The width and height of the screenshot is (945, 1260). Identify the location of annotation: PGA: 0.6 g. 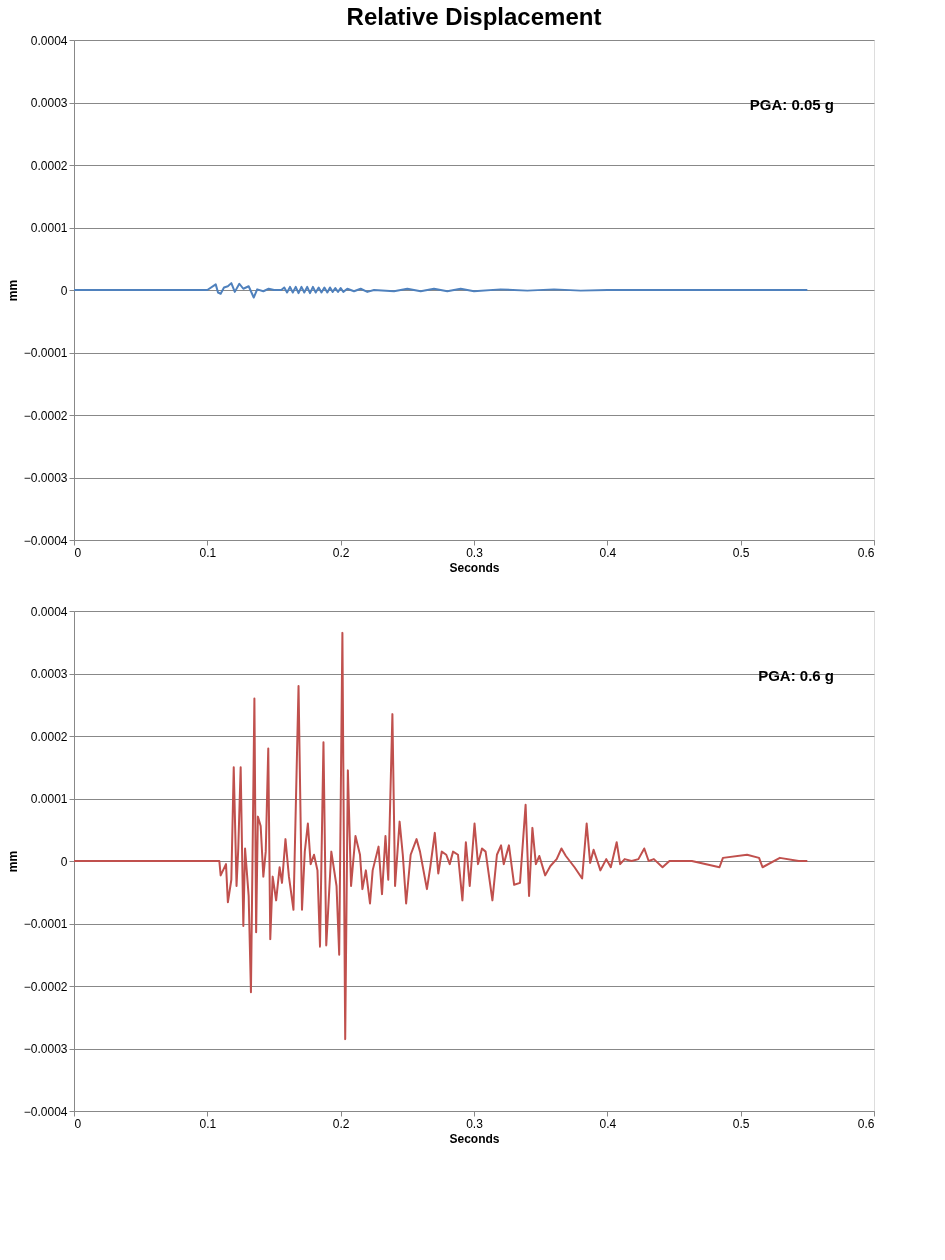
(796, 675).